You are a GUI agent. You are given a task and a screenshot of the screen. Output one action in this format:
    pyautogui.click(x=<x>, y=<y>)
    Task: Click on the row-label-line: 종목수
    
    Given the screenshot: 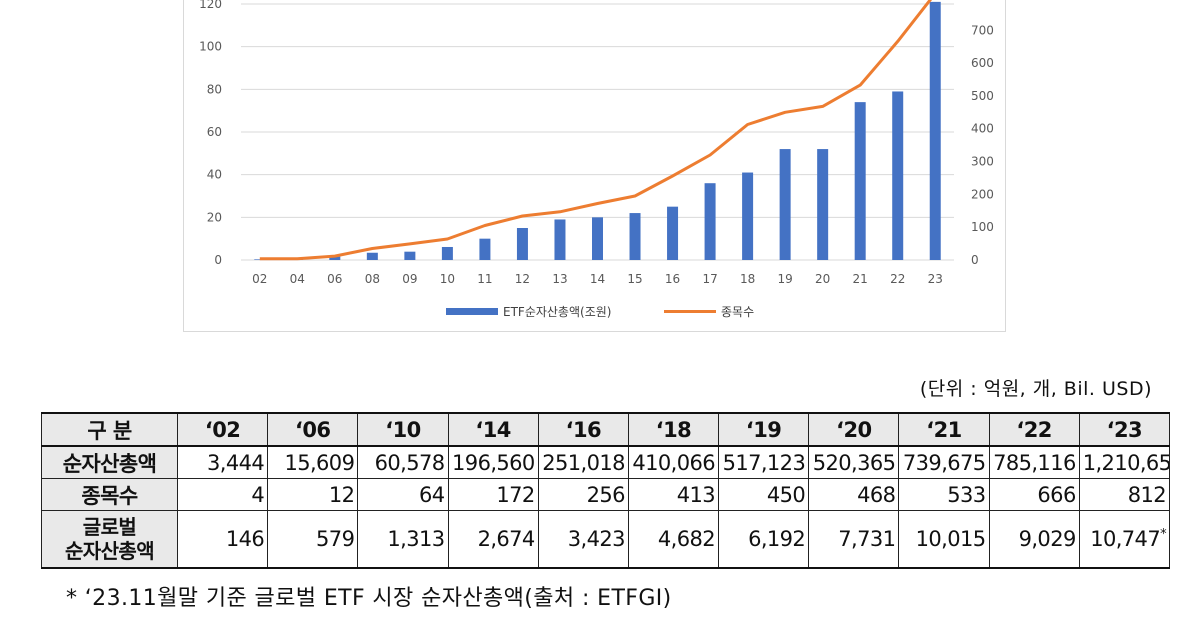 What is the action you would take?
    pyautogui.click(x=109, y=495)
    